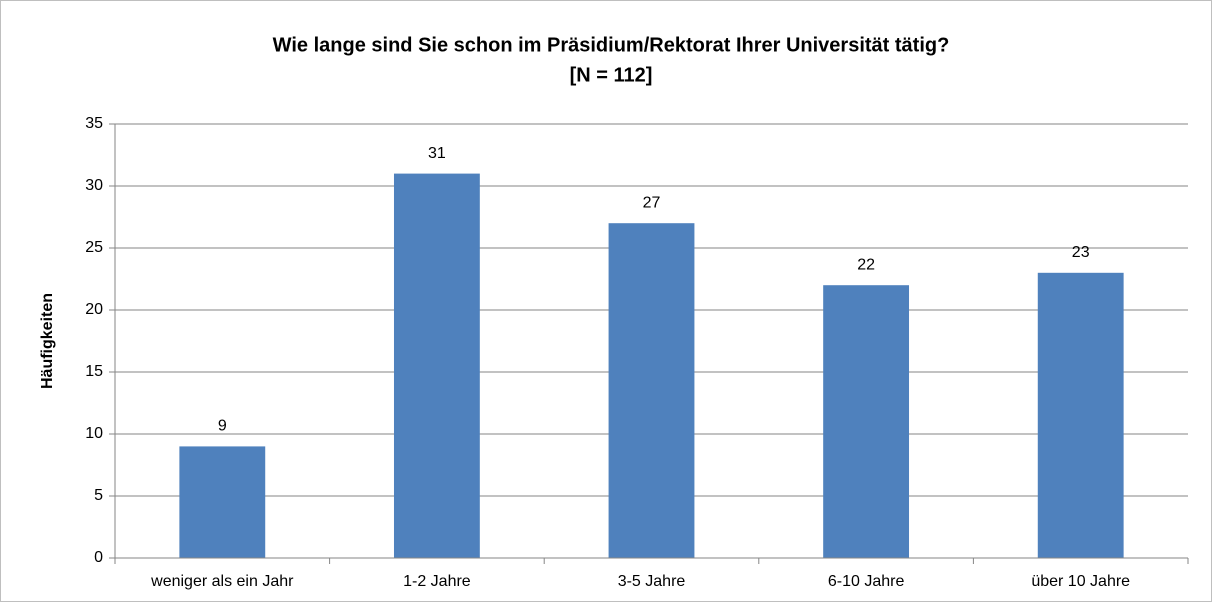 This screenshot has width=1213, height=608. What do you see at coordinates (94, 433) in the screenshot?
I see `y-tick-label: 10` at bounding box center [94, 433].